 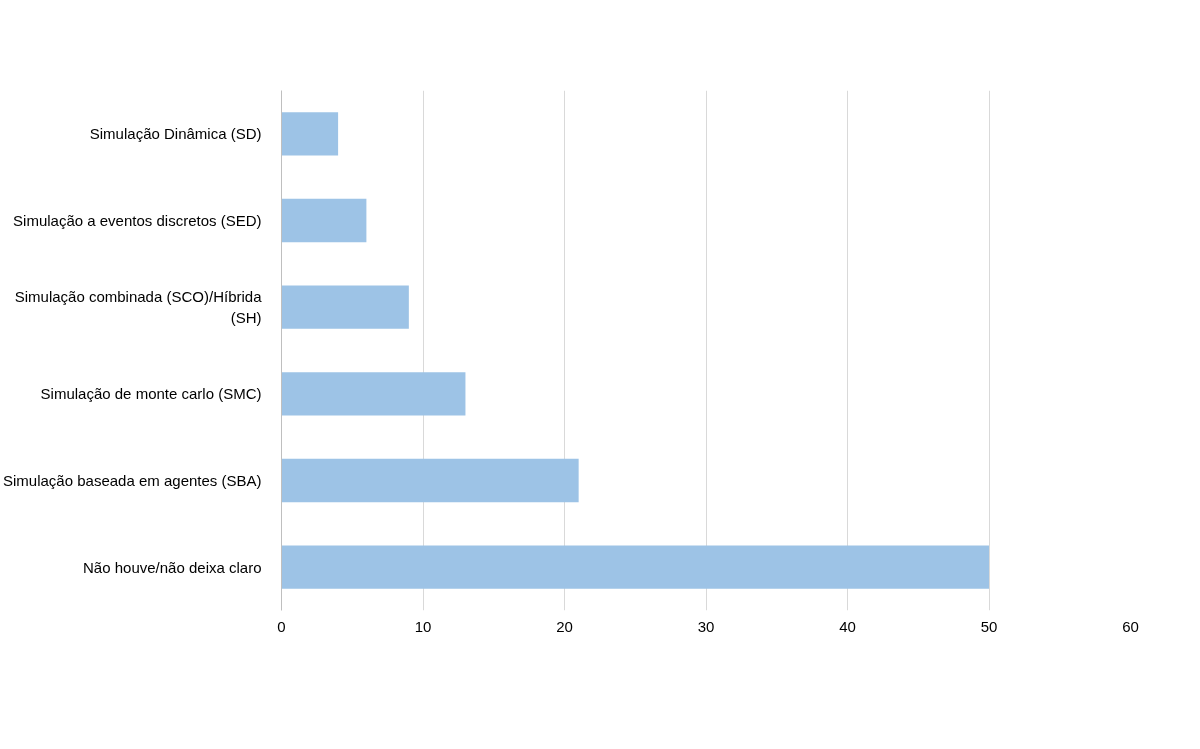 What do you see at coordinates (172, 567) in the screenshot?
I see `y-tick-label: Não houve/não deixa claro` at bounding box center [172, 567].